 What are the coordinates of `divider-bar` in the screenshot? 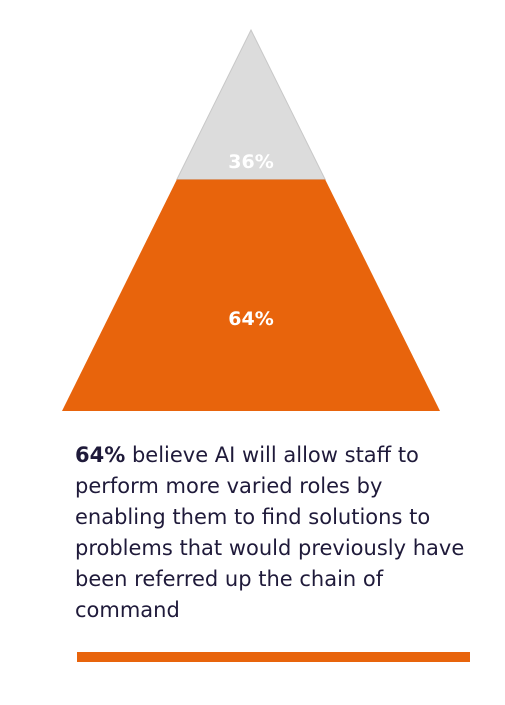 It's located at (273, 657).